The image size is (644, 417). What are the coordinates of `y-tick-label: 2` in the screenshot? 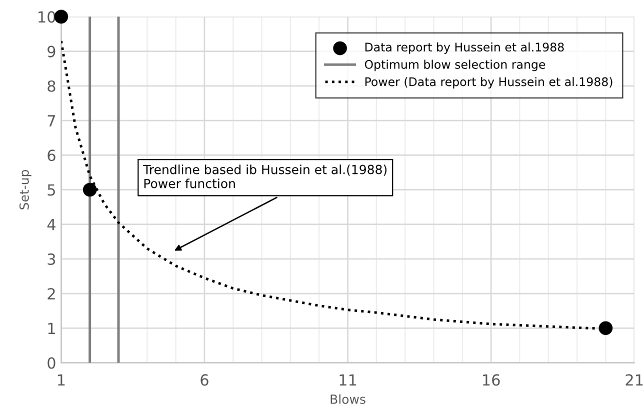 It's located at (51, 294).